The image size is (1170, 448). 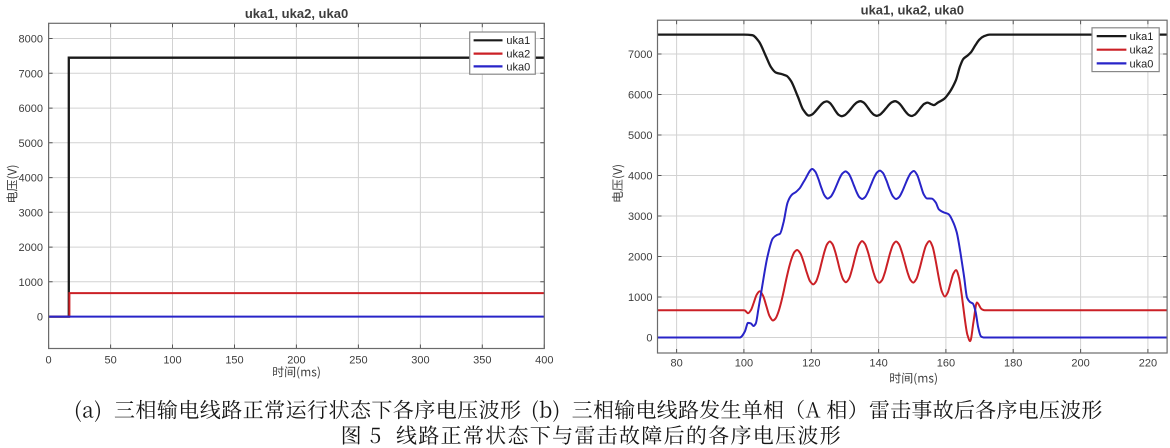 I want to click on svg-text: 120, so click(x=811, y=363).